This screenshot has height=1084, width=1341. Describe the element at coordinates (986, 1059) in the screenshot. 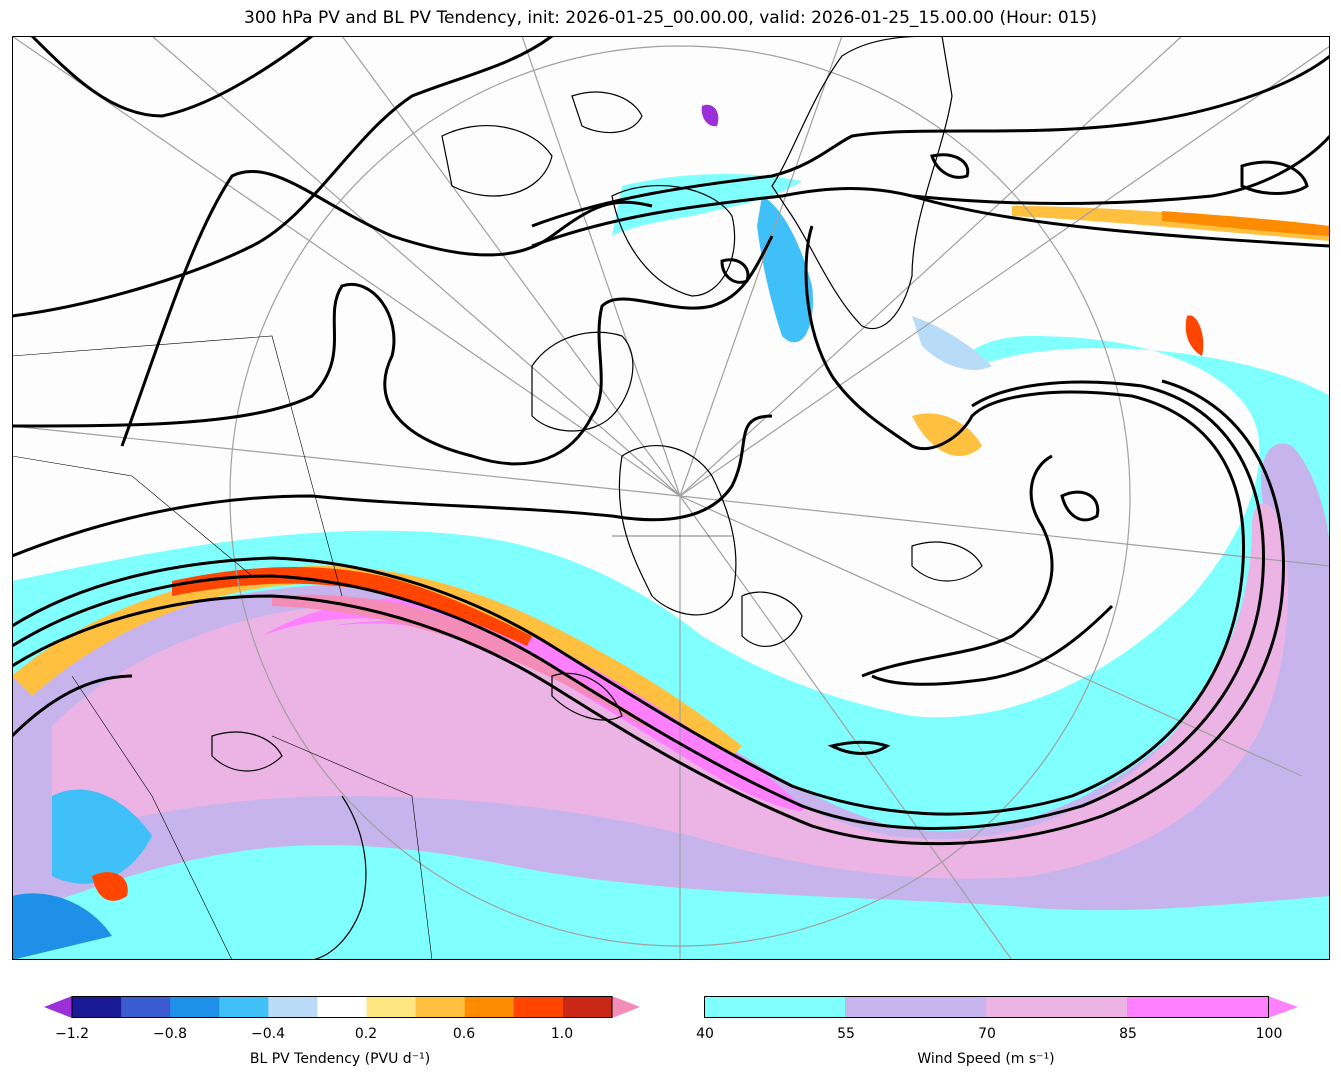

I see `wind-colorbar-label: Wind Speed (m s⁻¹)` at that location.